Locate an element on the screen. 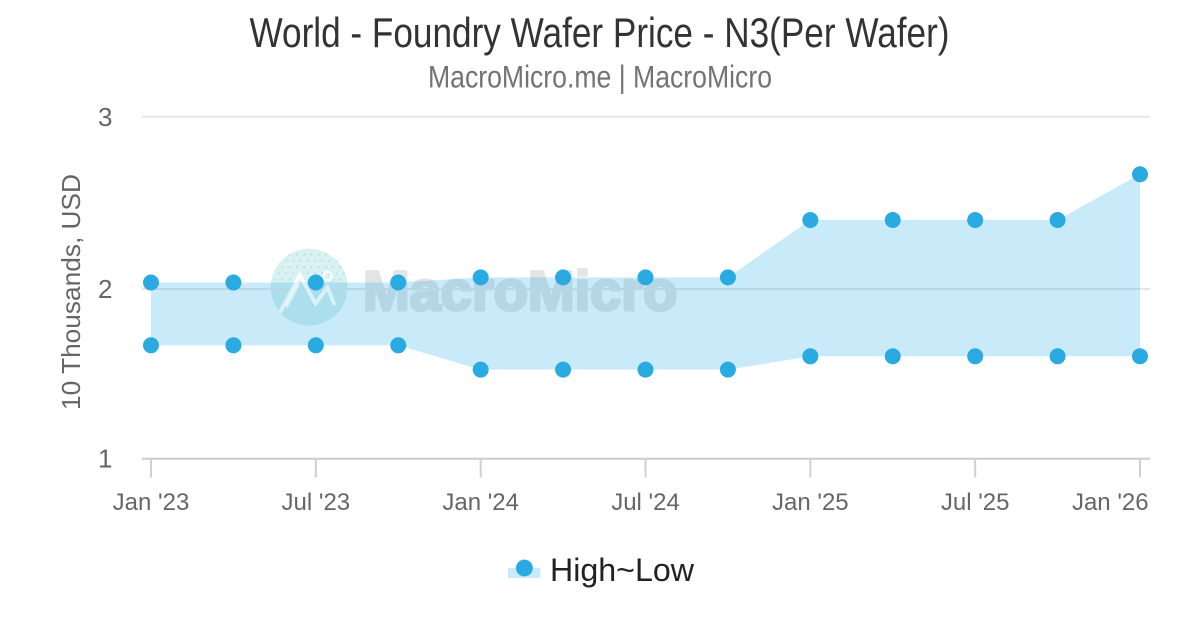 Image resolution: width=1200 pixels, height=635 pixels. svg-text: Jul '24 is located at coordinates (645, 502).